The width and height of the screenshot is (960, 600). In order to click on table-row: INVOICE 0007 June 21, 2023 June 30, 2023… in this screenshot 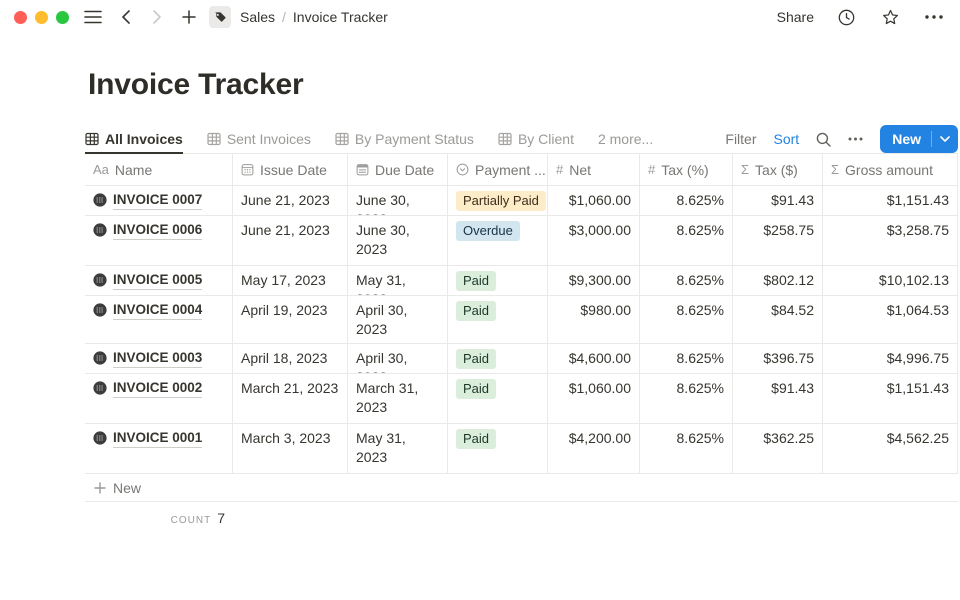, I will do `click(521, 201)`.